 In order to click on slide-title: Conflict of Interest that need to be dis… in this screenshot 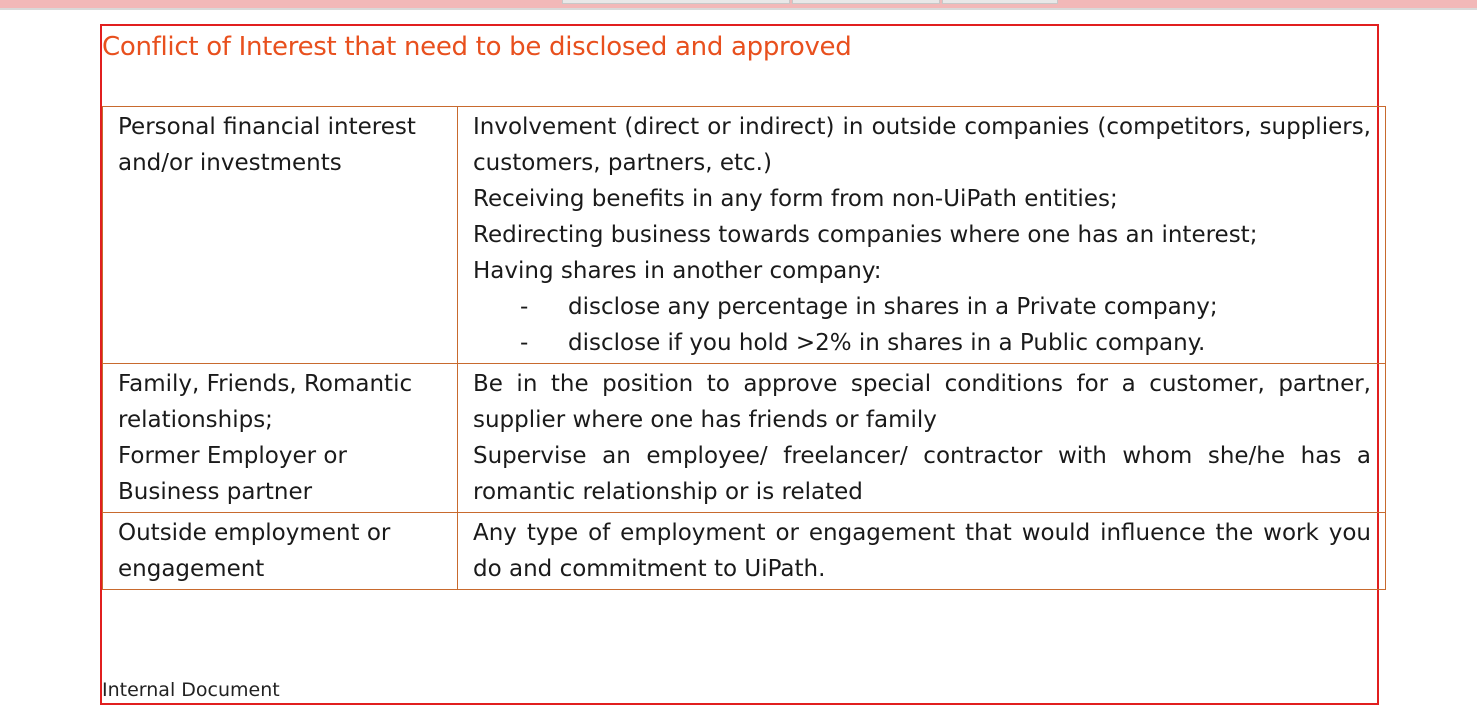, I will do `click(477, 47)`.